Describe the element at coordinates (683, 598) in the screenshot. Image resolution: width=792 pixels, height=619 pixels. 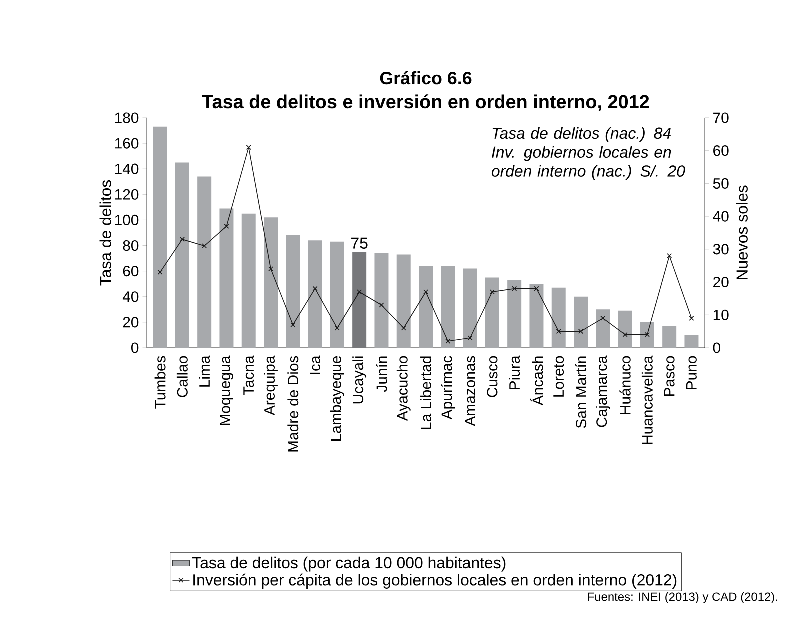
I see `source-note: Fuentes: INEI (2013) y CAD (2012).` at that location.